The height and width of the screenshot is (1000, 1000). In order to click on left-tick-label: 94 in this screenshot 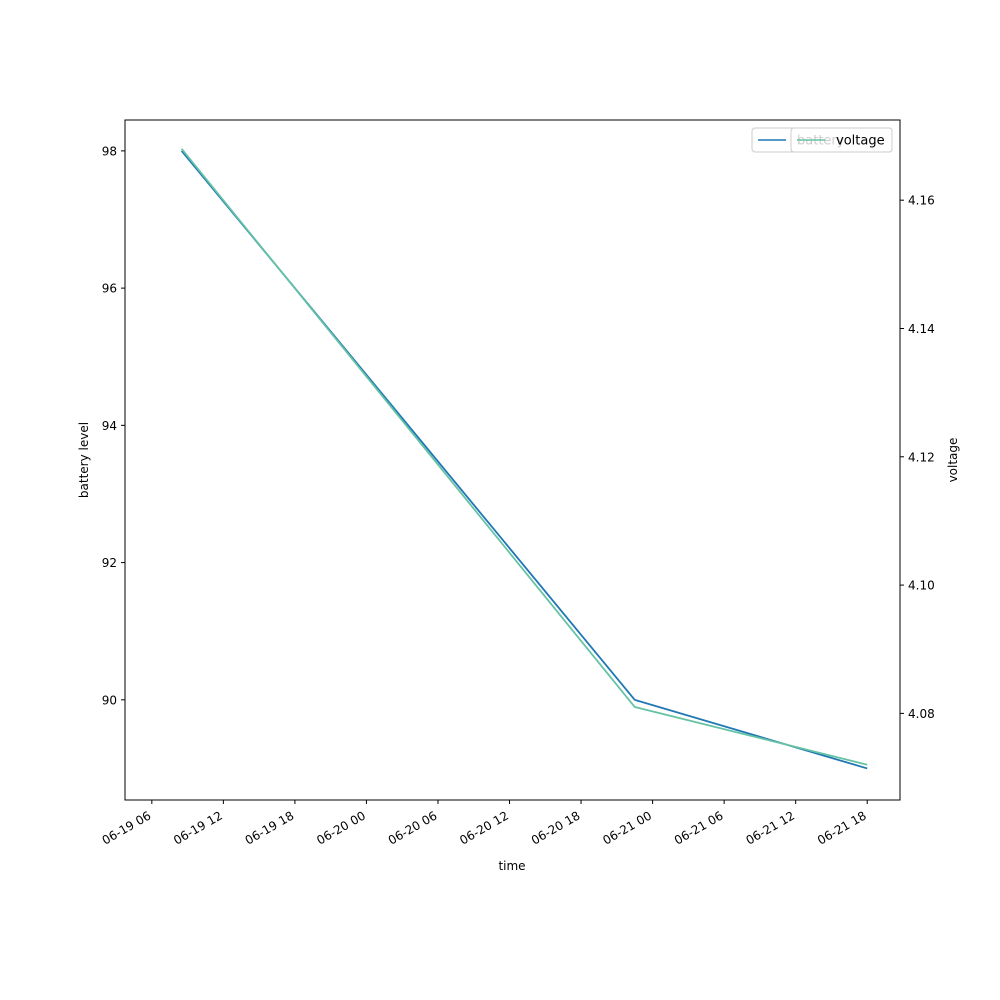, I will do `click(109, 426)`.